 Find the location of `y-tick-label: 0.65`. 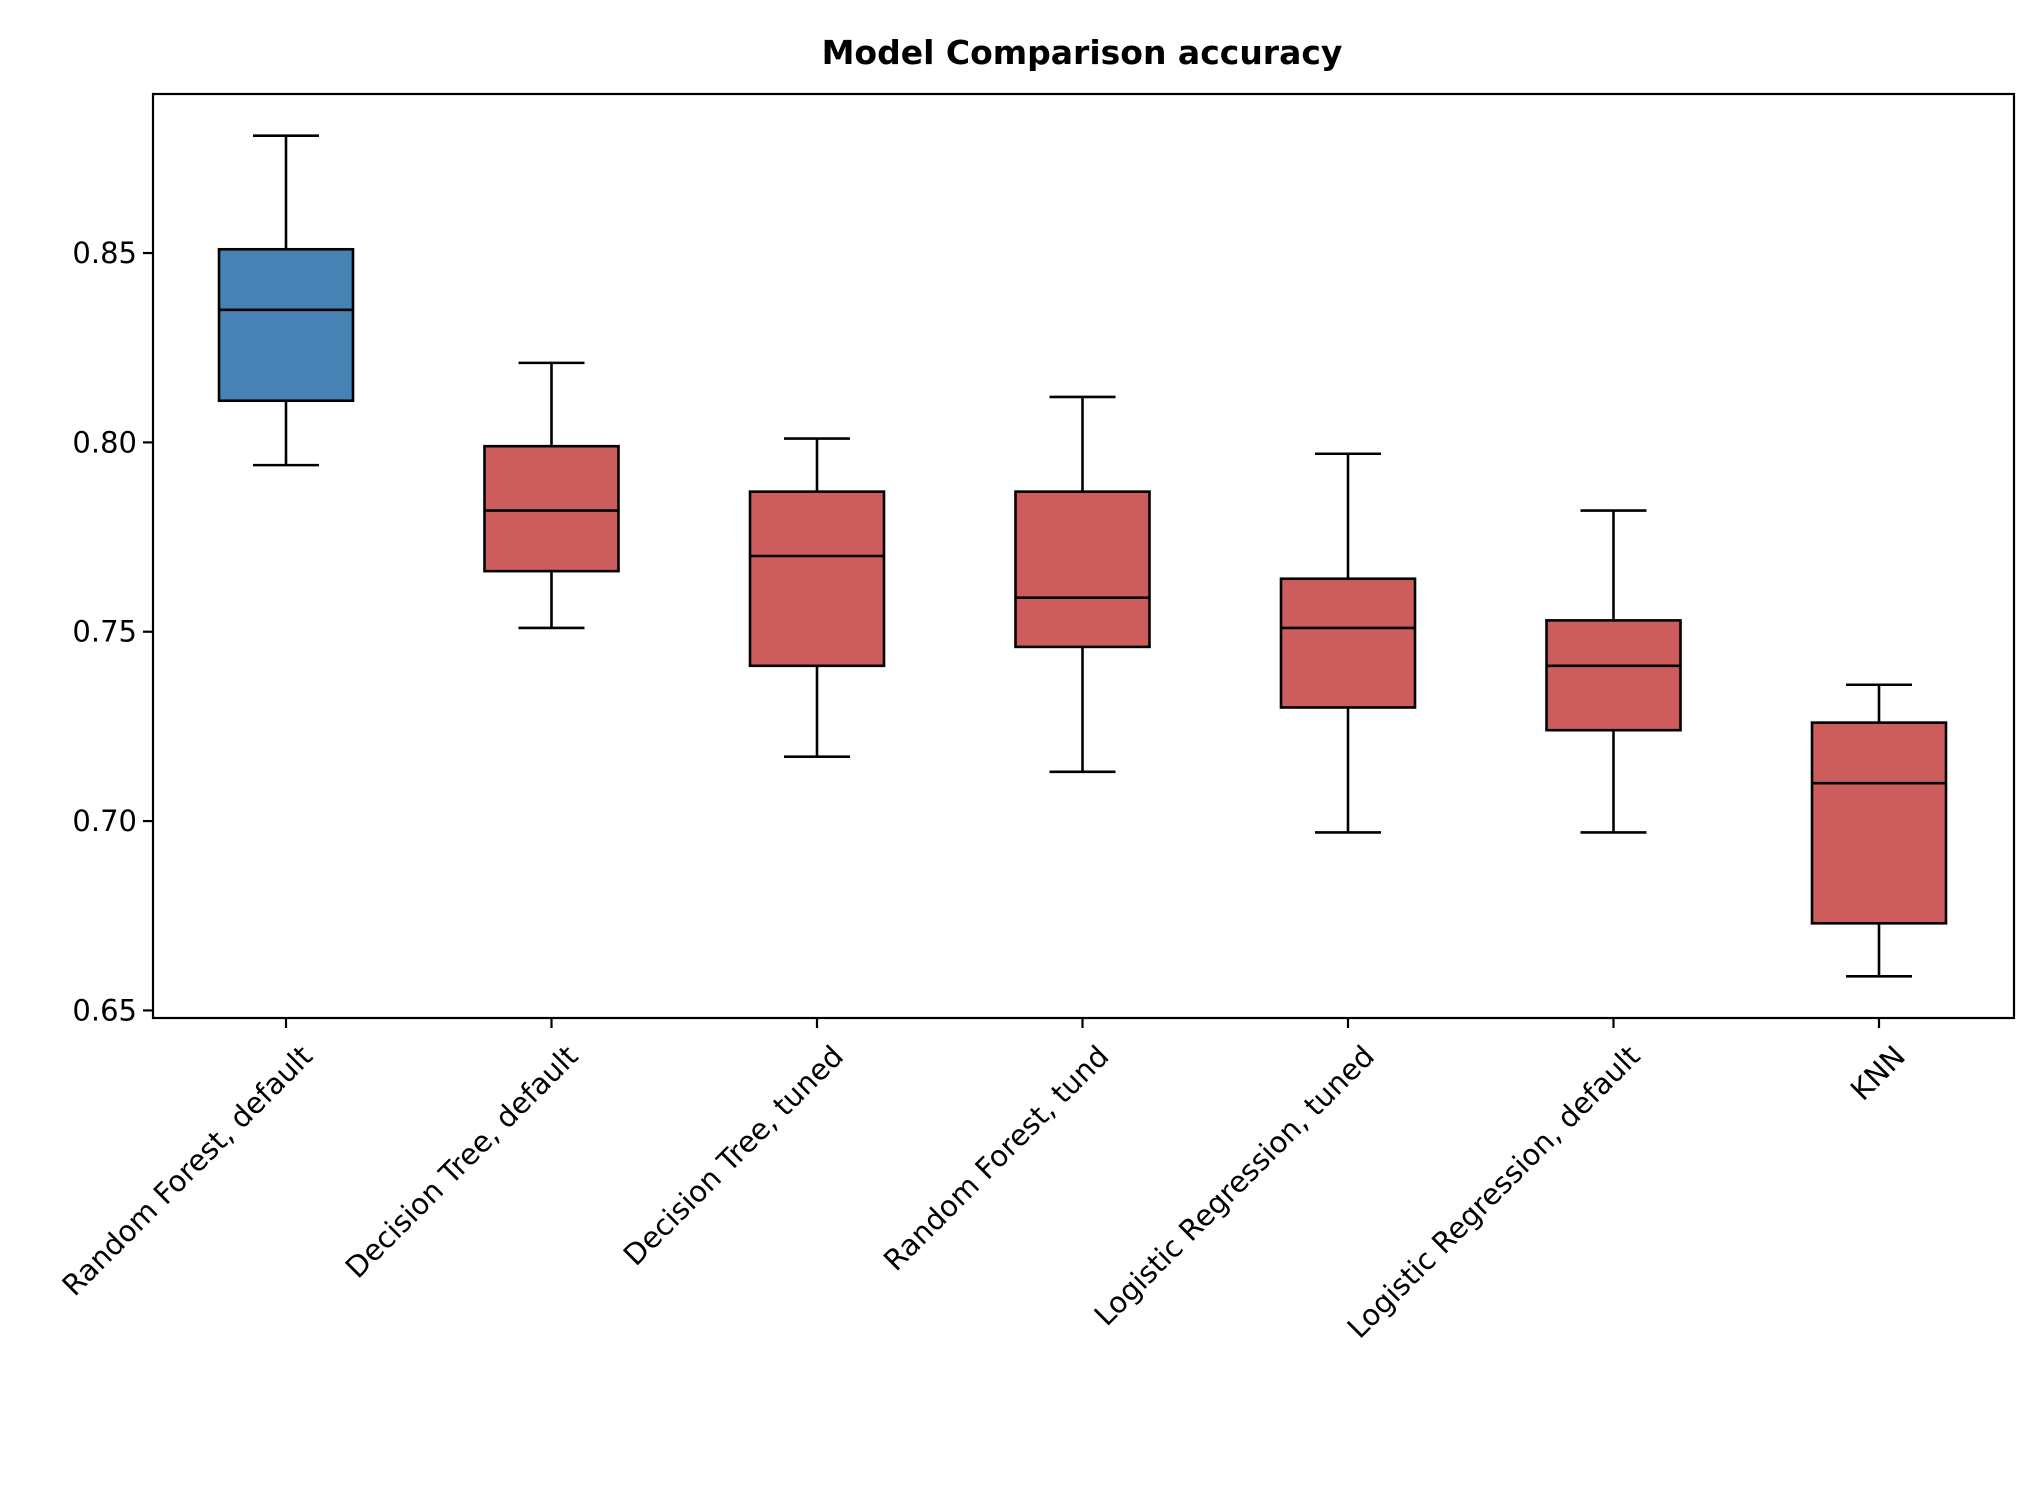

y-tick-label: 0.65 is located at coordinates (104, 1010).